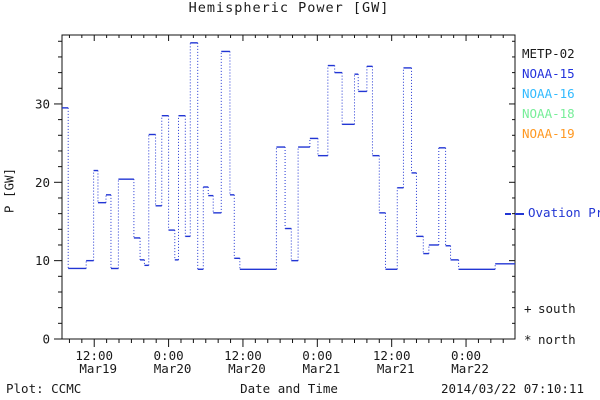 This screenshot has width=600, height=400. Describe the element at coordinates (528, 308) in the screenshot. I see `plus-marker-icon: +` at that location.